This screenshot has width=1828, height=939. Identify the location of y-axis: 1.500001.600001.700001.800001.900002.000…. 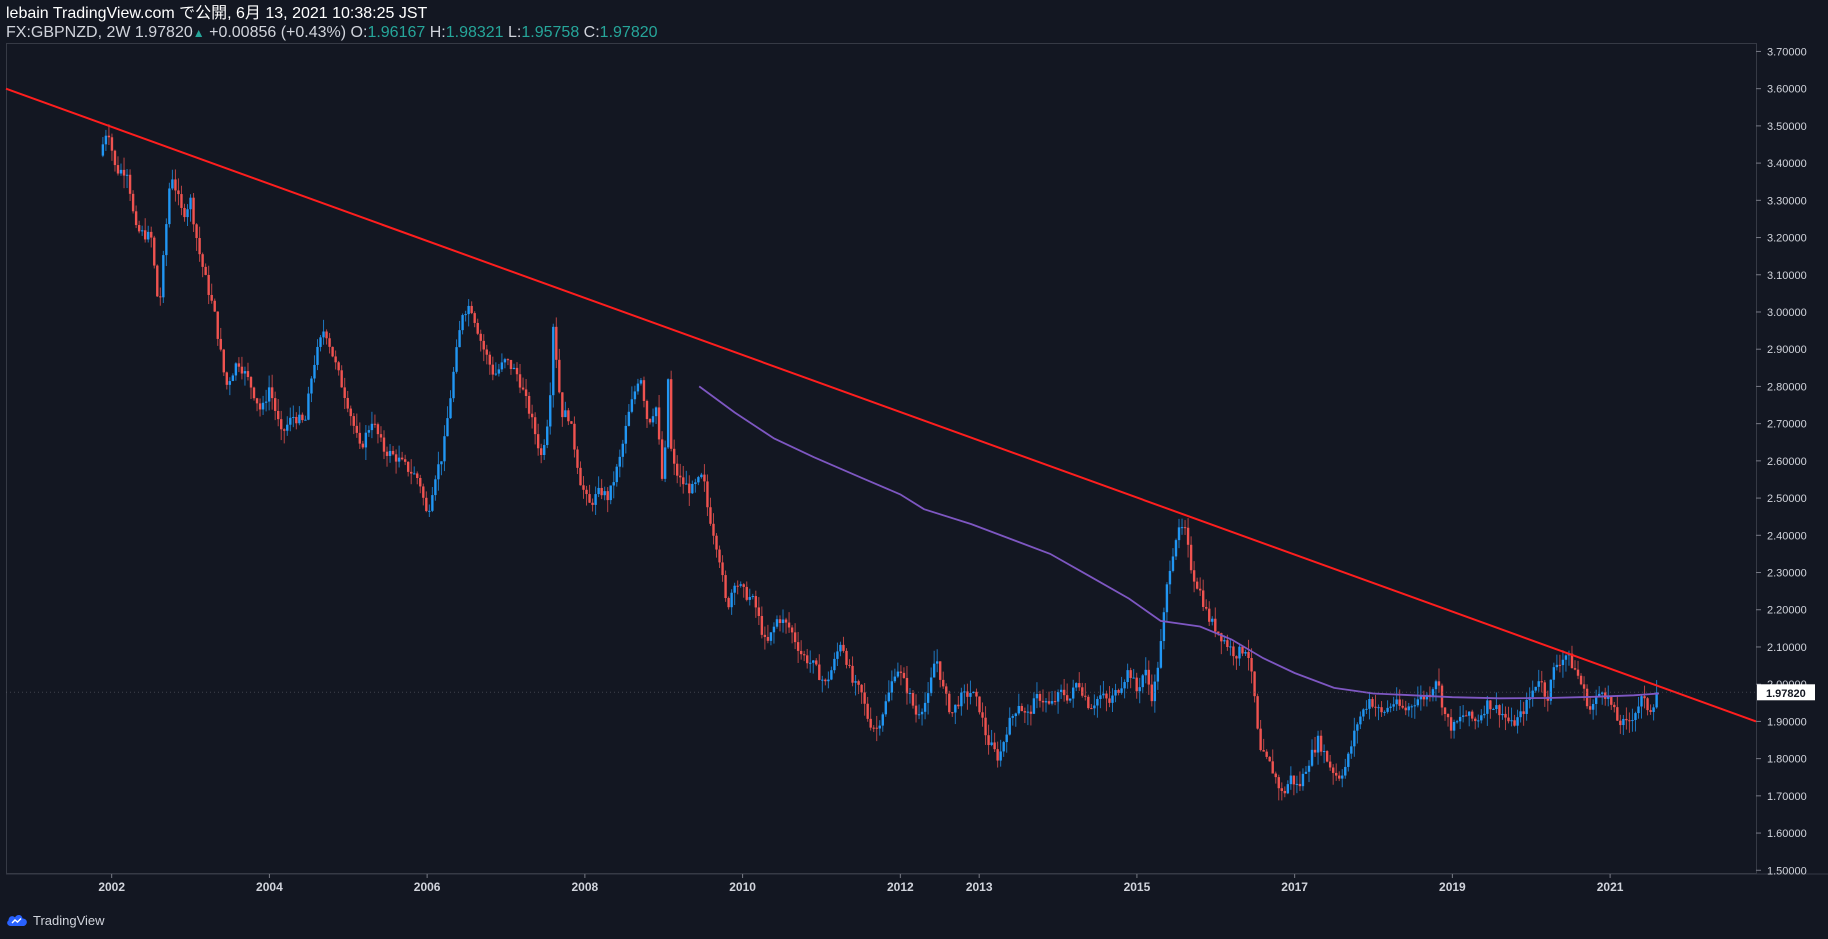
(1781, 461).